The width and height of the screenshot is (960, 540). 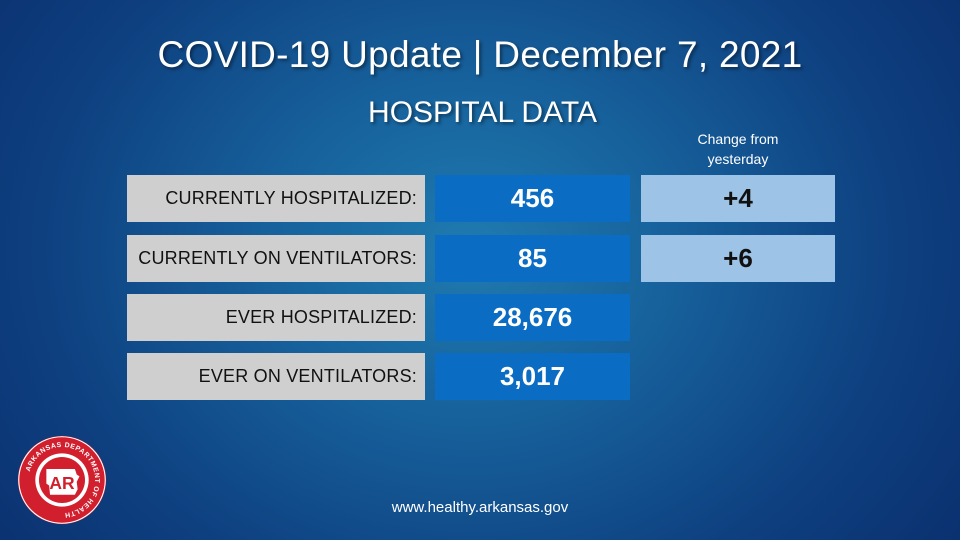 I want to click on row-value: 85, so click(x=532, y=258).